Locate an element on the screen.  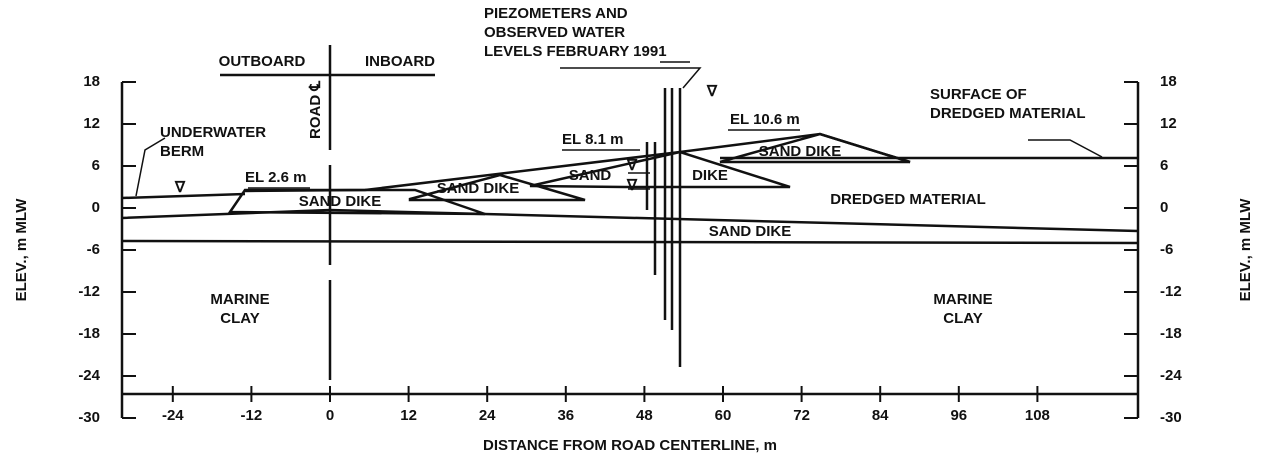
label: DIKE is located at coordinates (710, 175).